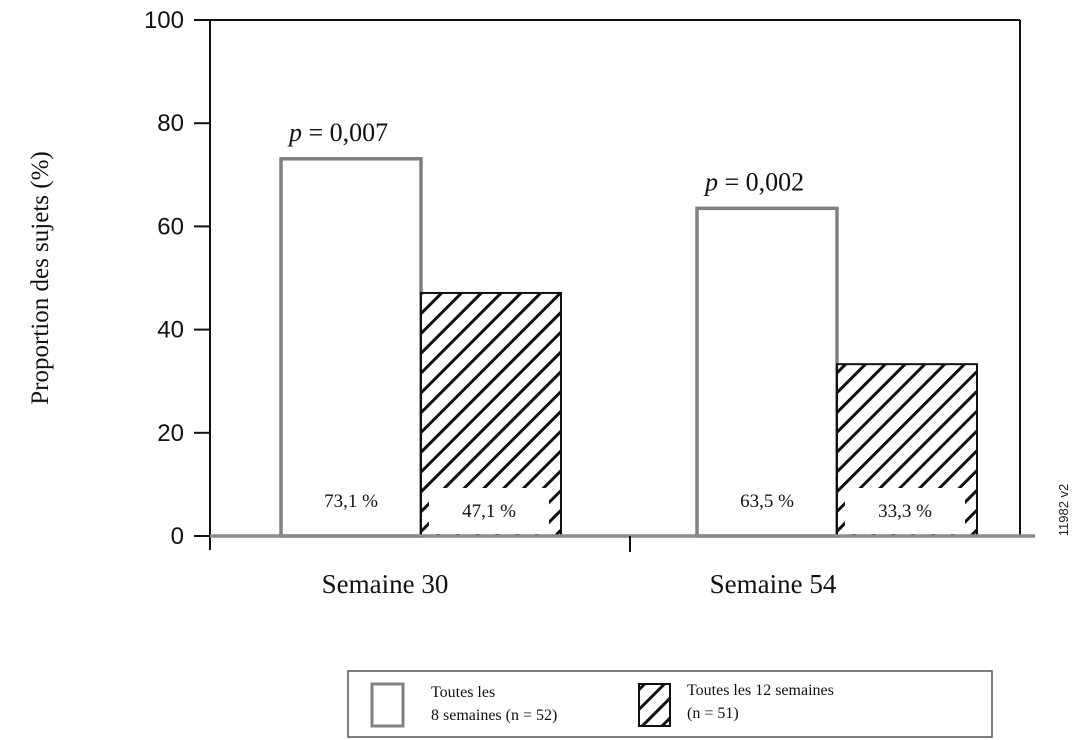 Image resolution: width=1075 pixels, height=740 pixels. I want to click on p-value-annotation: p = 0,002, so click(753, 181).